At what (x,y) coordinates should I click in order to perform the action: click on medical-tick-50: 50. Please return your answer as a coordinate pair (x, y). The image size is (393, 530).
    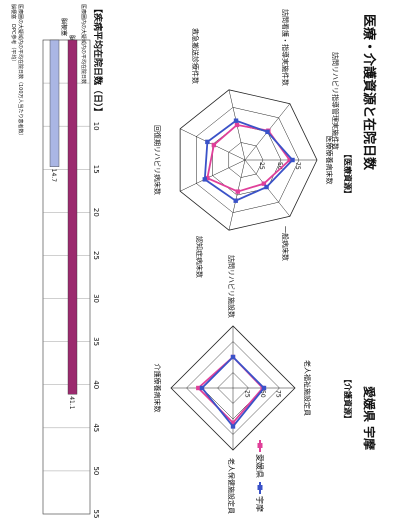
    Looking at the image, I should click on (279, 166).